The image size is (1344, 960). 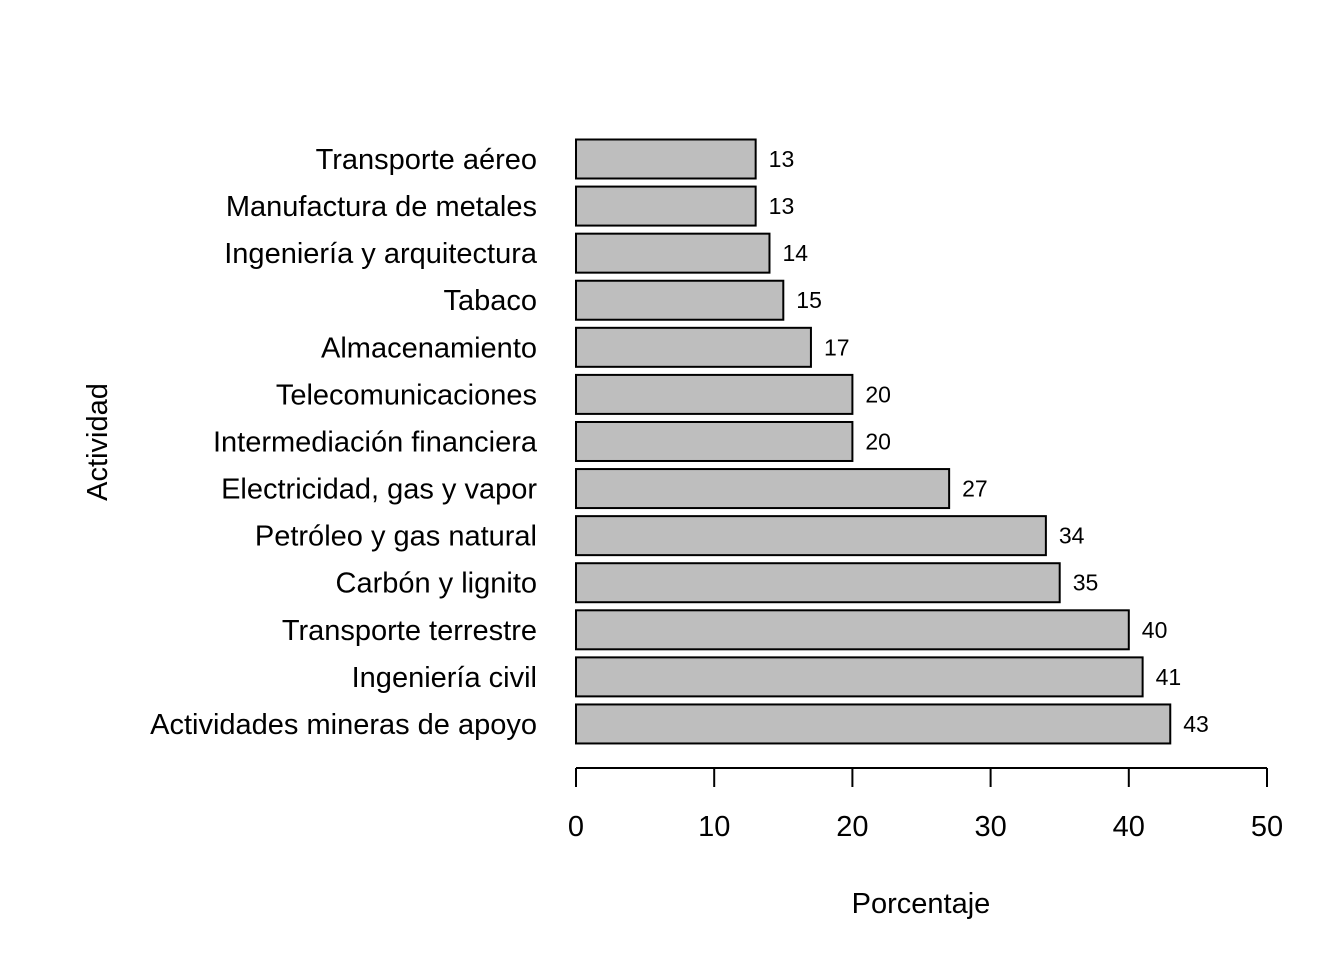 What do you see at coordinates (1129, 827) in the screenshot?
I see `x-tick-label-4: 40` at bounding box center [1129, 827].